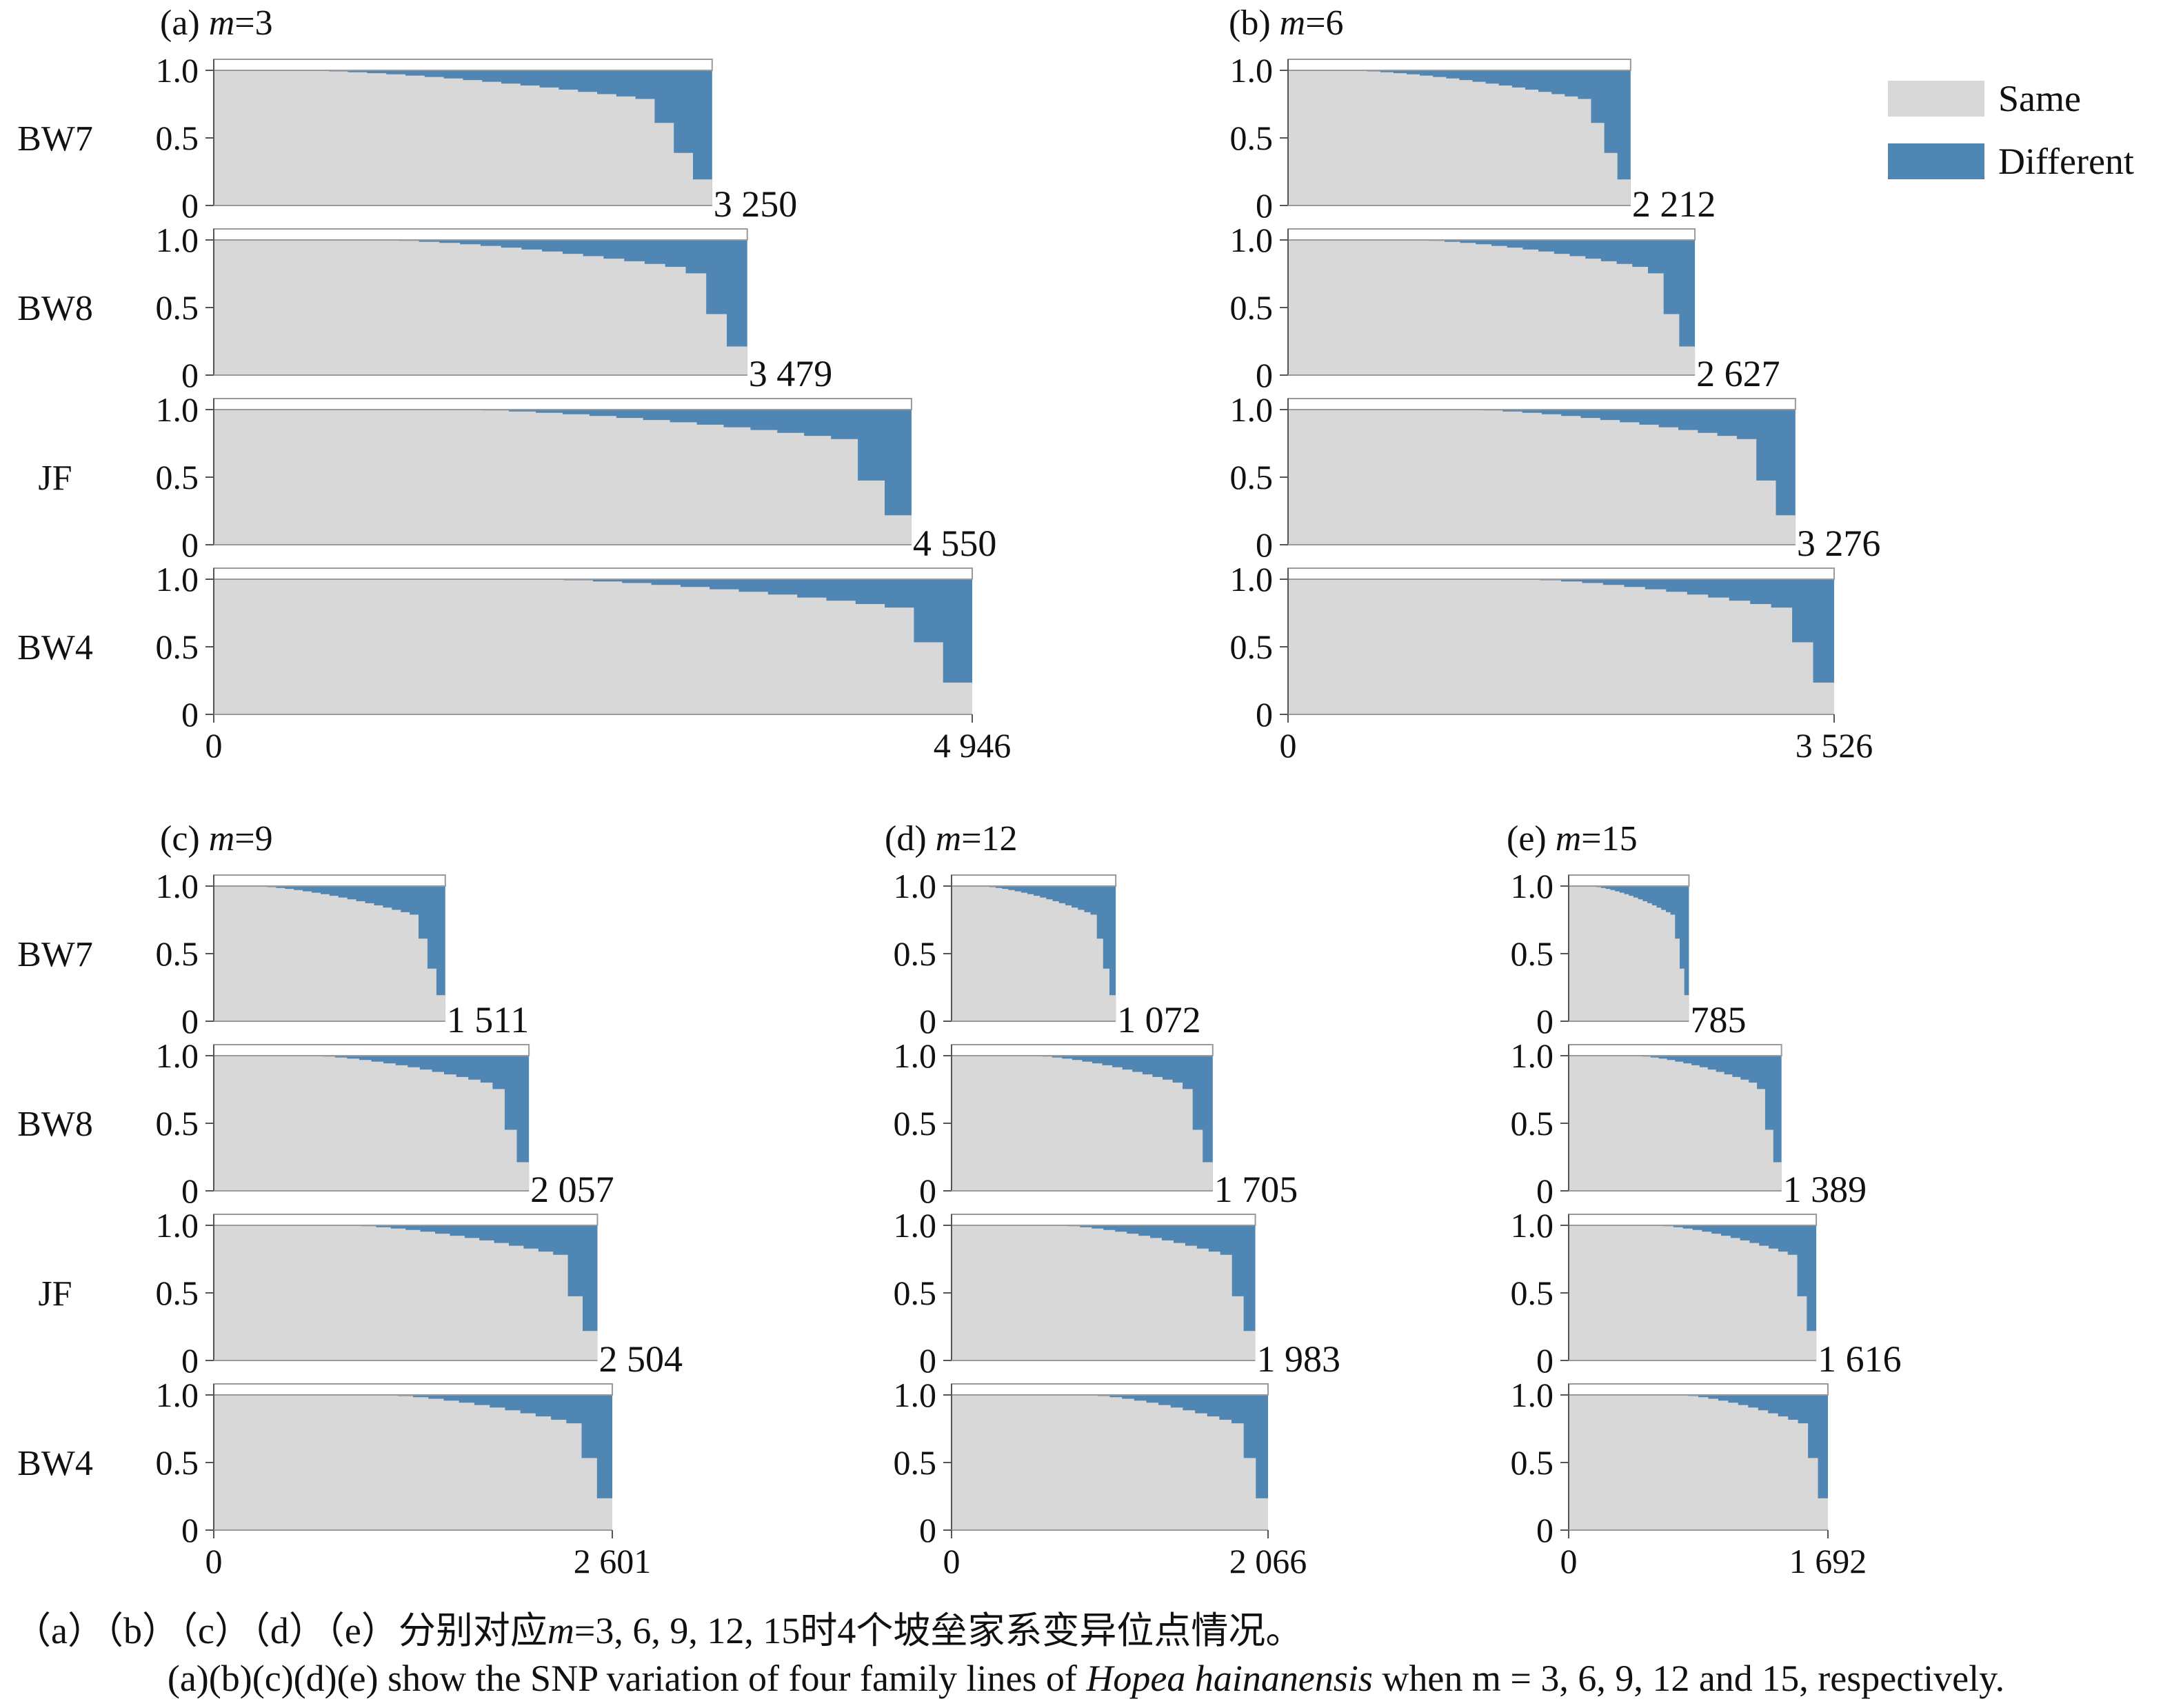  What do you see at coordinates (910, 838) in the screenshot?
I see `panel-title-label: (d)` at bounding box center [910, 838].